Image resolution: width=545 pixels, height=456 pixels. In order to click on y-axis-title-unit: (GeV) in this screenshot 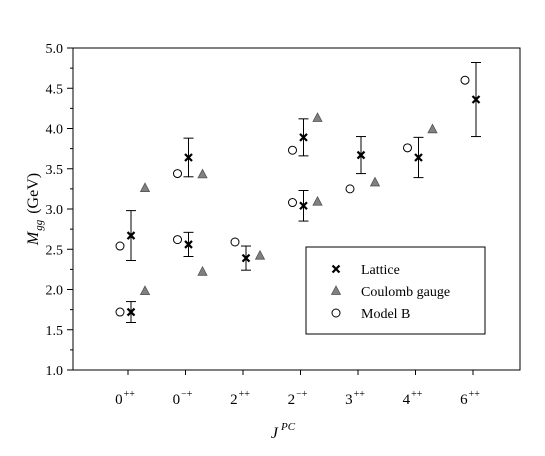, I will do `click(33, 193)`.